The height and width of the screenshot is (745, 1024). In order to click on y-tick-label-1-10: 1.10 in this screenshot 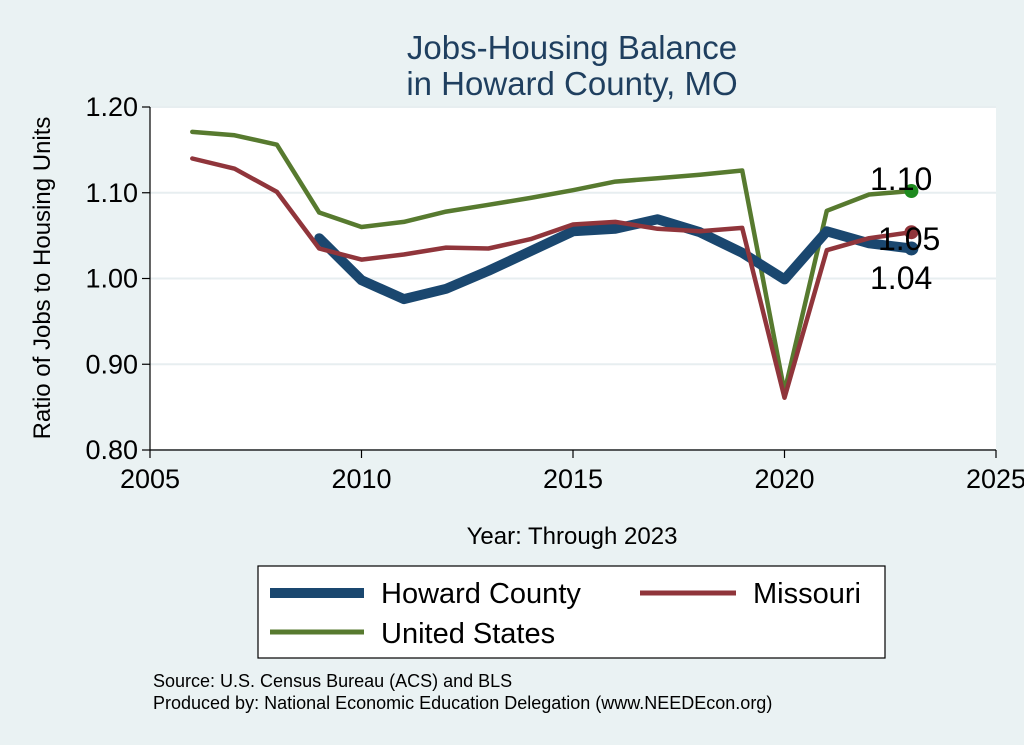, I will do `click(111, 193)`.